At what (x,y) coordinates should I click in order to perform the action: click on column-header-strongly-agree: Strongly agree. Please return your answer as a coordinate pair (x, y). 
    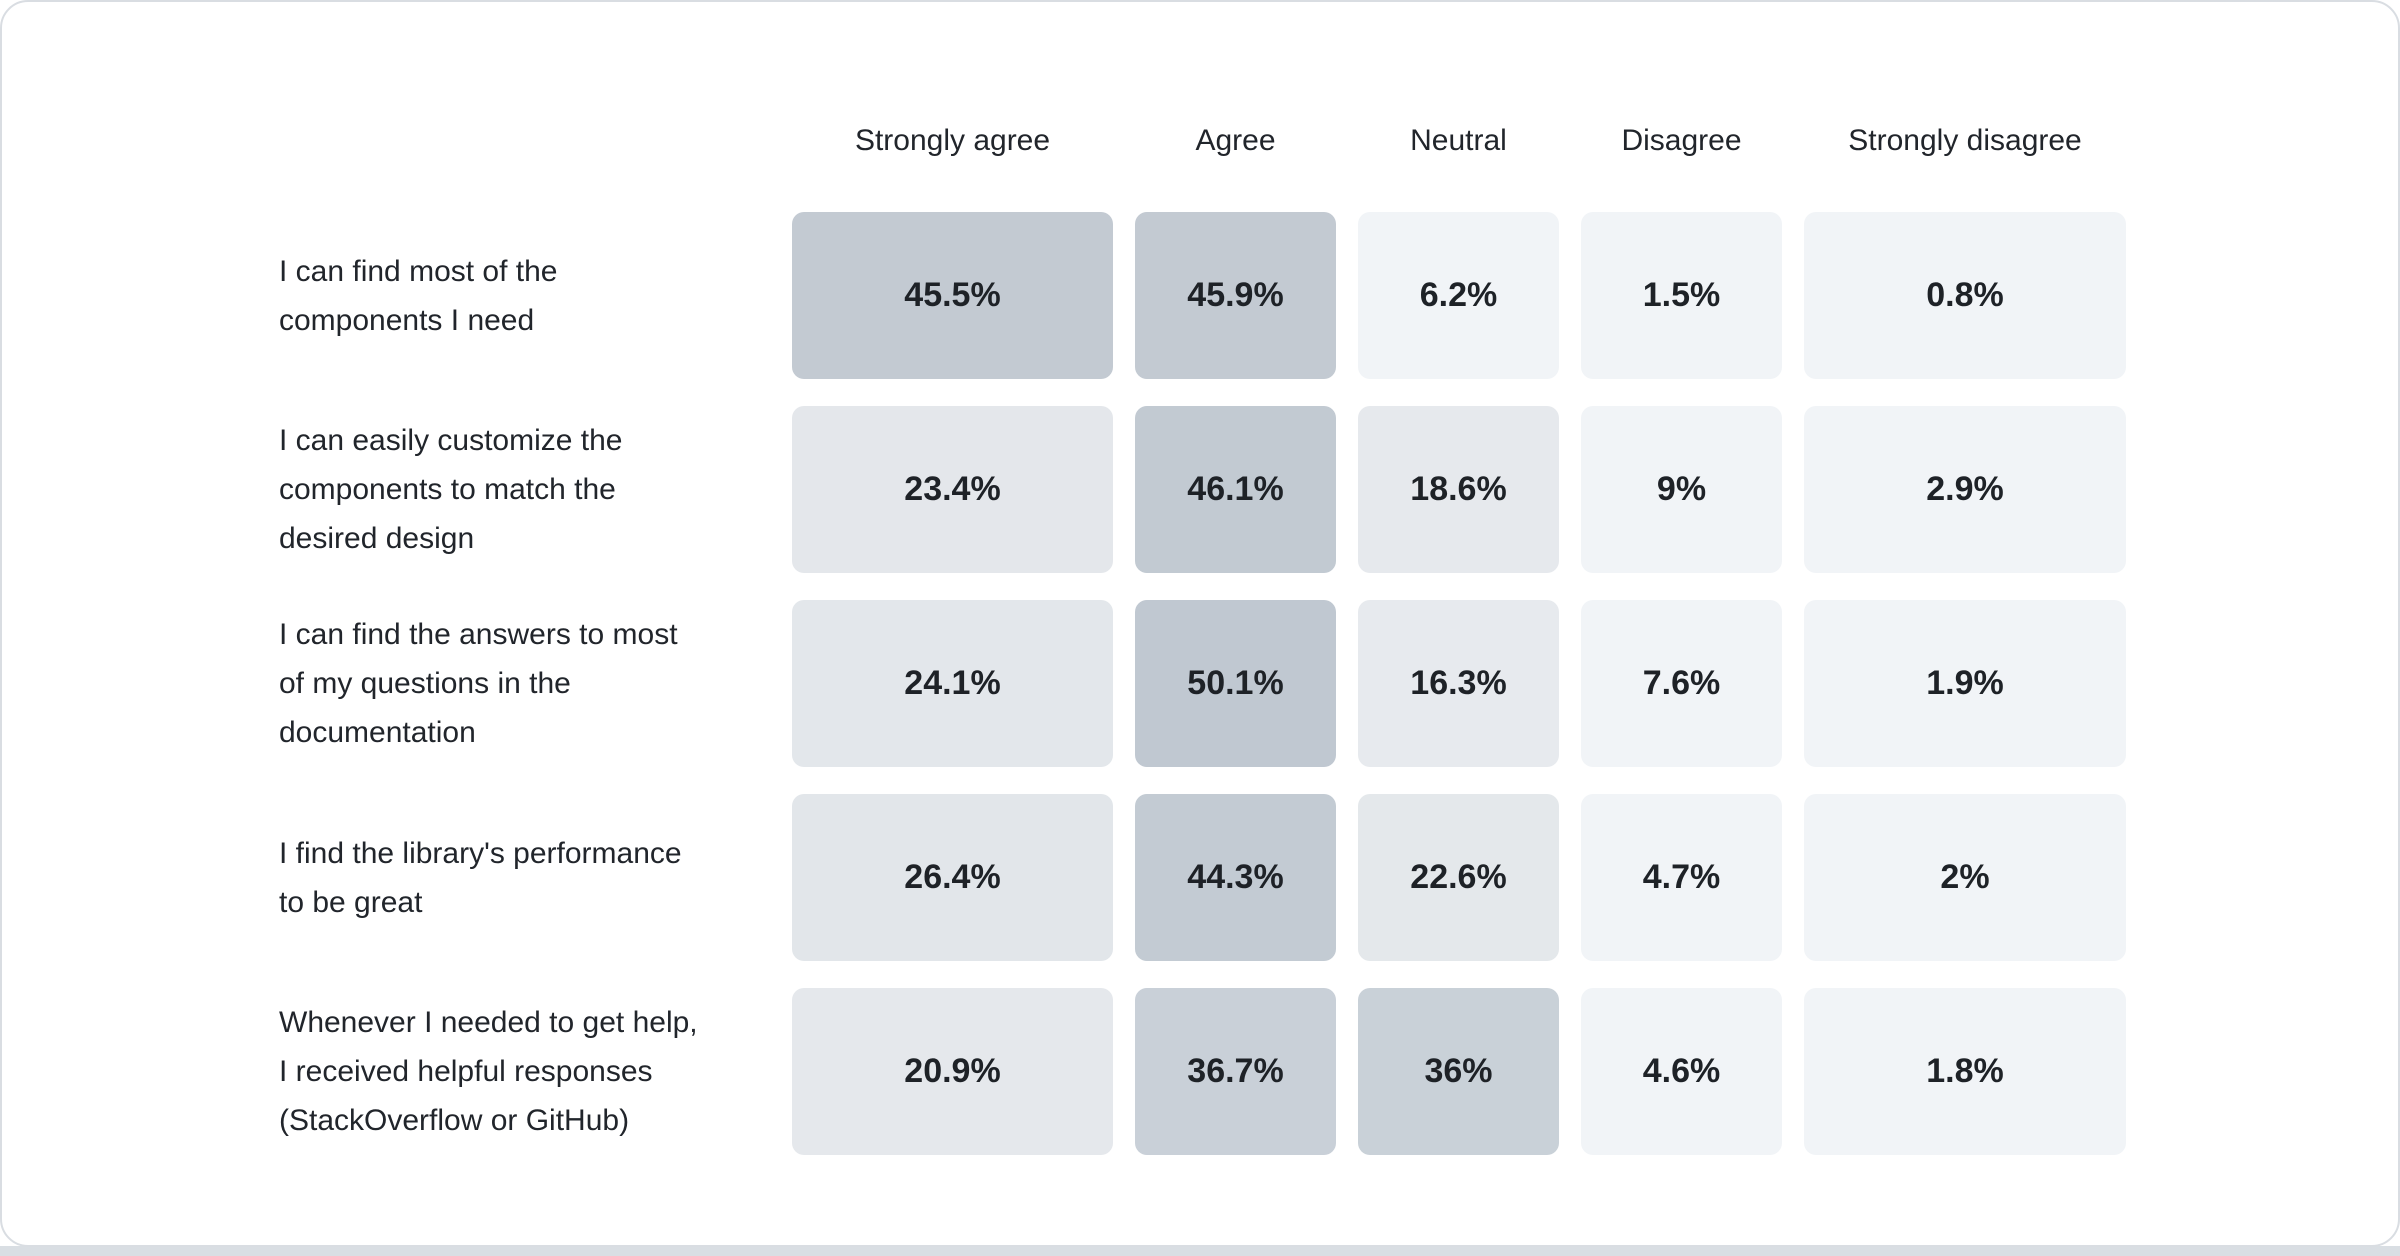
    Looking at the image, I should click on (952, 140).